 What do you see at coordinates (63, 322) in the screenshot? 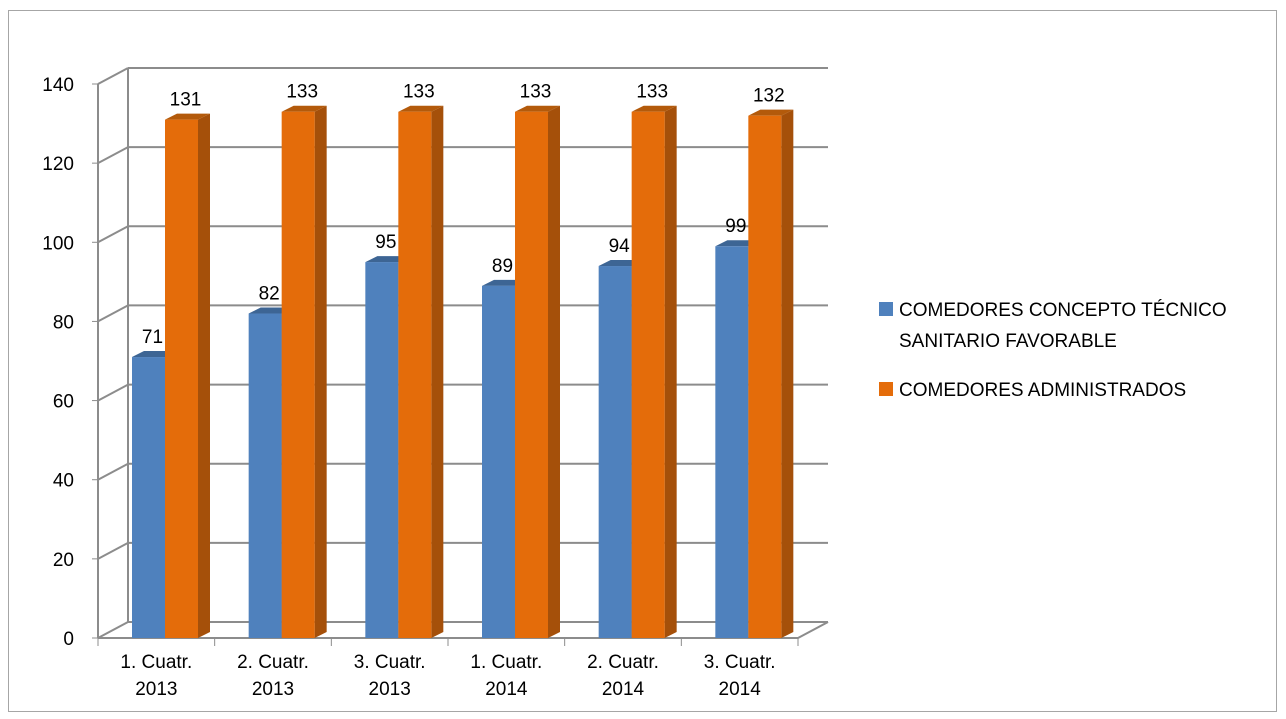
I see `y-tick-label: 80` at bounding box center [63, 322].